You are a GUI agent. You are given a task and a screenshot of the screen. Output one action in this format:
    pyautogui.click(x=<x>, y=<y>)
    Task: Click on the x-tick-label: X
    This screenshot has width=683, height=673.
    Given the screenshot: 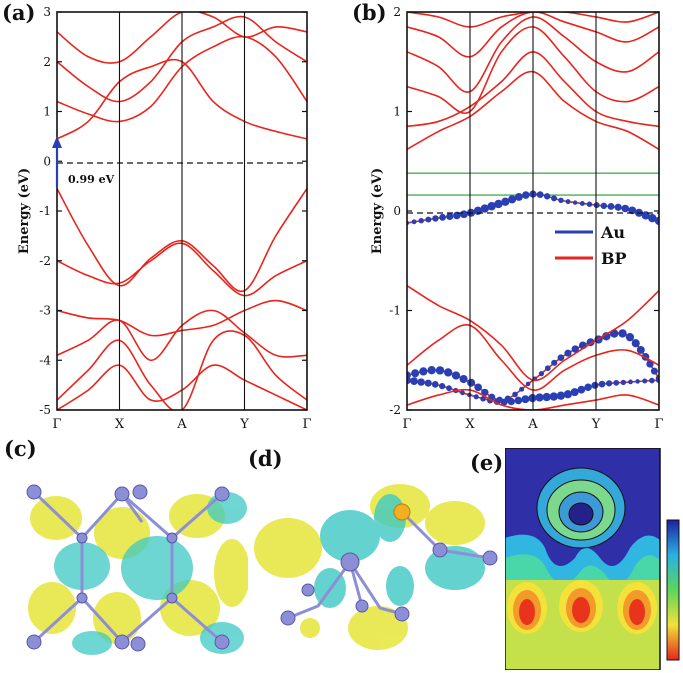 What is the action you would take?
    pyautogui.click(x=470, y=424)
    